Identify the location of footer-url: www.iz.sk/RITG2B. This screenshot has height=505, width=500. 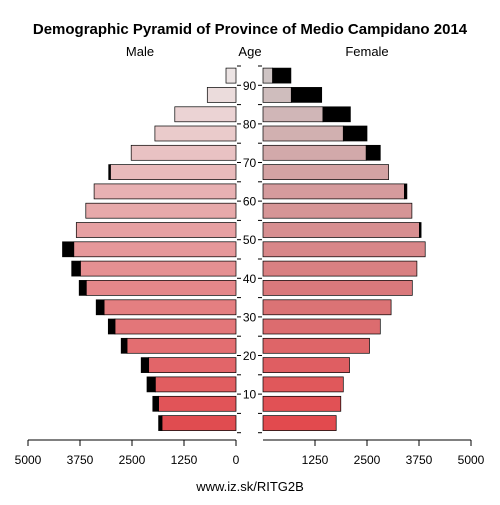
(249, 486).